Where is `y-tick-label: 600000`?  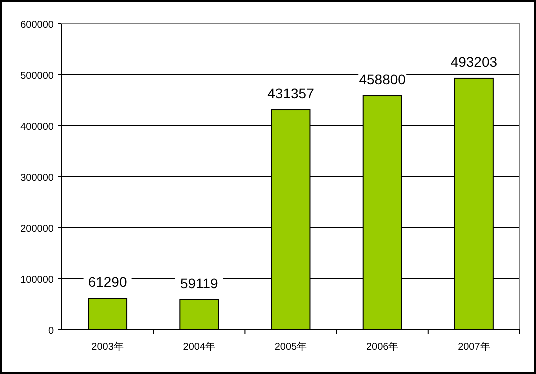
y-tick-label: 600000 is located at coordinates (37, 25).